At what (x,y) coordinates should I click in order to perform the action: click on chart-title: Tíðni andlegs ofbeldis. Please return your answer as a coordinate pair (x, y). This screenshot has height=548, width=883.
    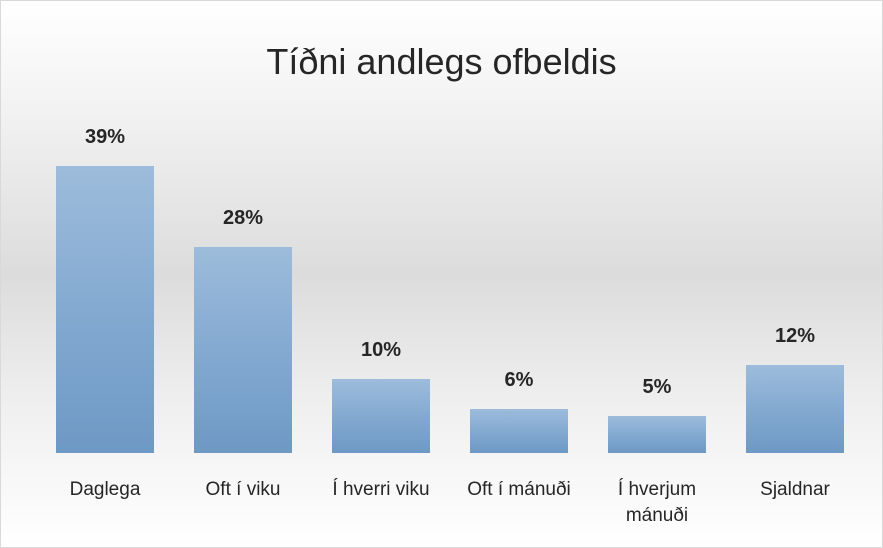
    Looking at the image, I should click on (441, 61).